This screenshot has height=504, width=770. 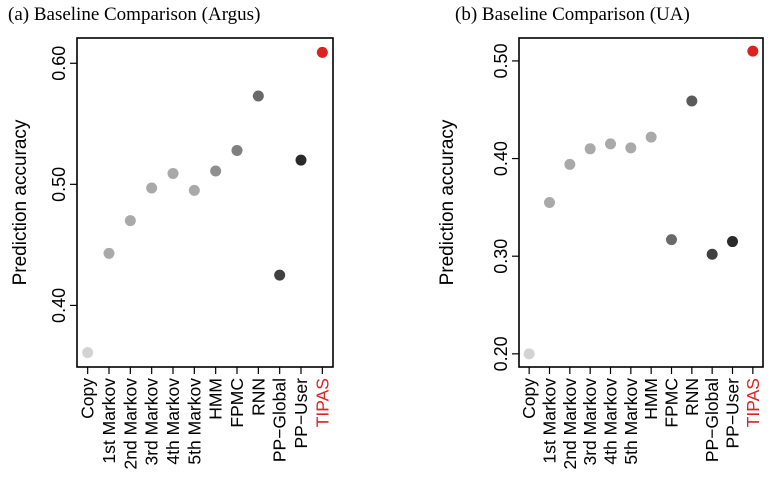 What do you see at coordinates (59, 63) in the screenshot?
I see `y-tick-label: 0.60` at bounding box center [59, 63].